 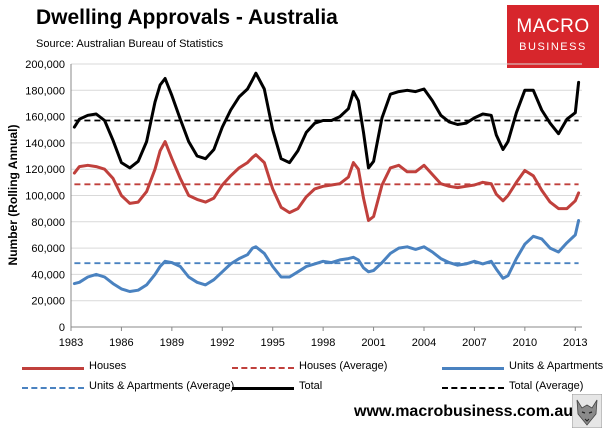 I want to click on x-tick-label: 1992, so click(x=222, y=343).